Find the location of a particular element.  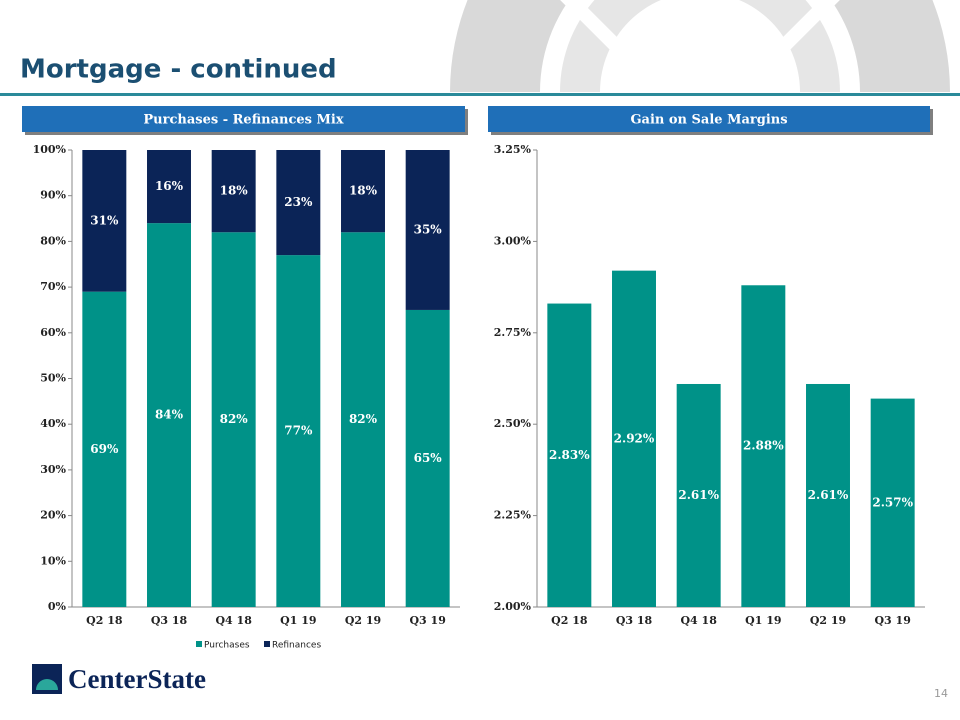

page-number: 14 is located at coordinates (941, 693).